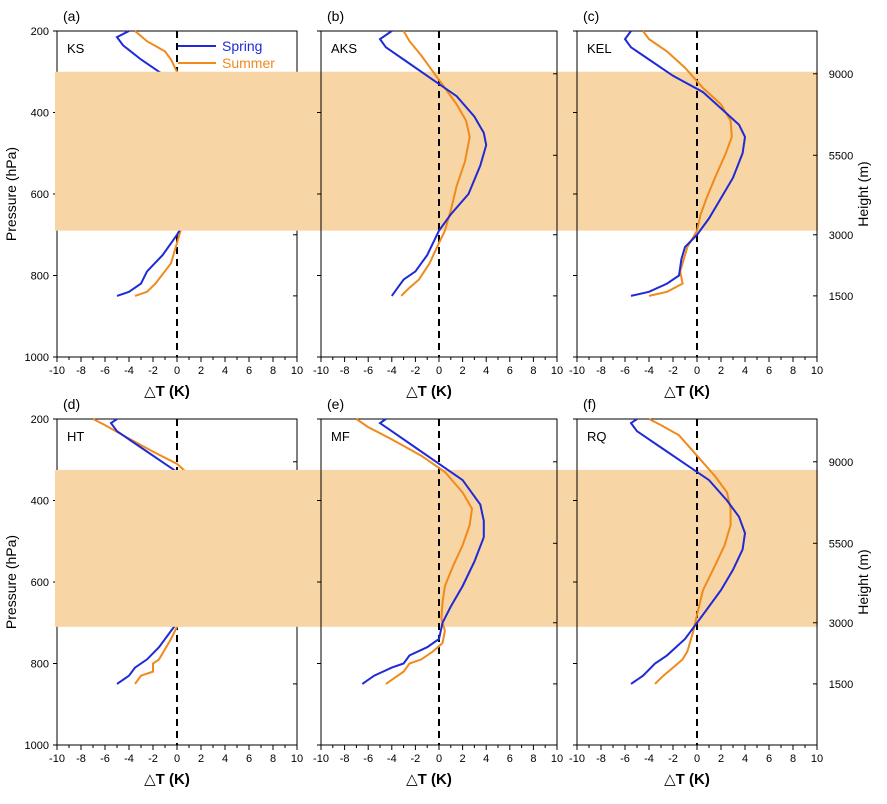 The image size is (887, 804). Describe the element at coordinates (344, 48) in the screenshot. I see `station-label: AKS` at that location.